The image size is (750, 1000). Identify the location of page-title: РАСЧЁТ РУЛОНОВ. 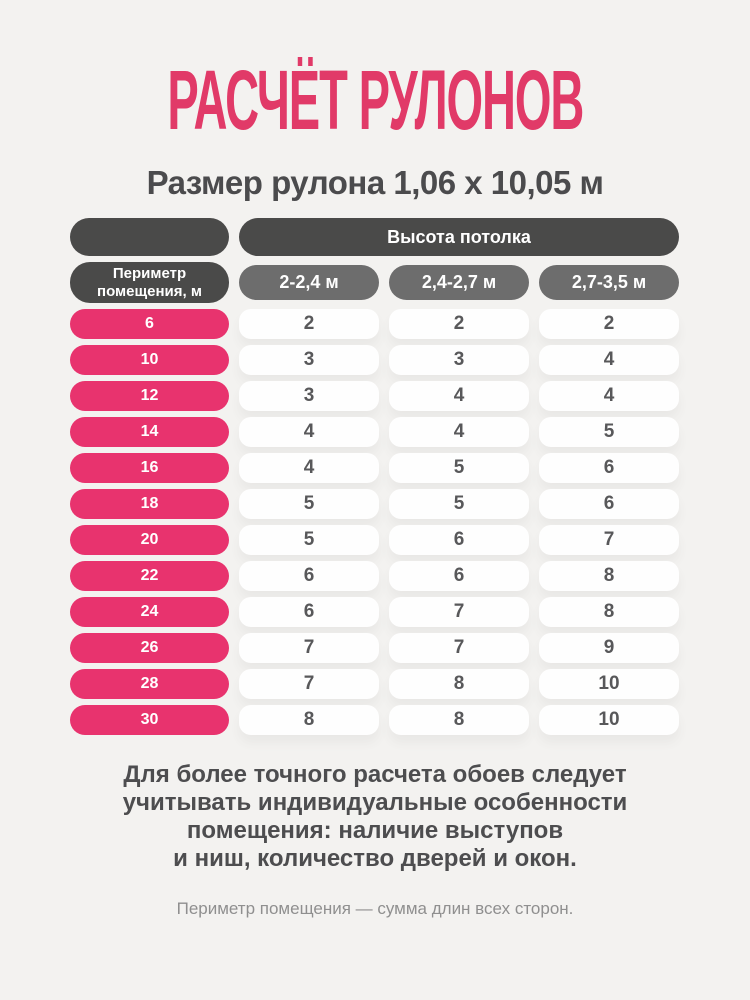
(375, 100).